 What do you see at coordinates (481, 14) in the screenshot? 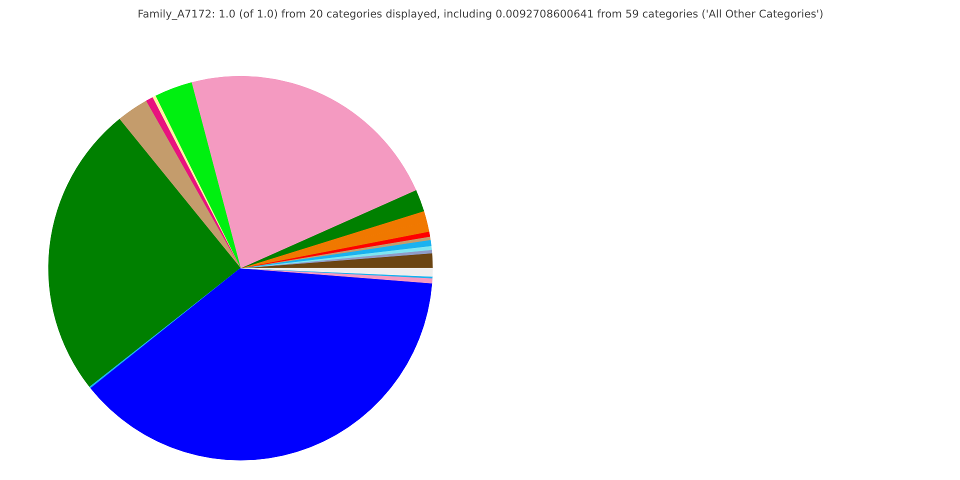
I see `text: Family_A7172: 1.0 (of 1.0) from 20 categories displayed, including 0.0092708600641 from 59 categories ('All Other Categories')` at bounding box center [481, 14].